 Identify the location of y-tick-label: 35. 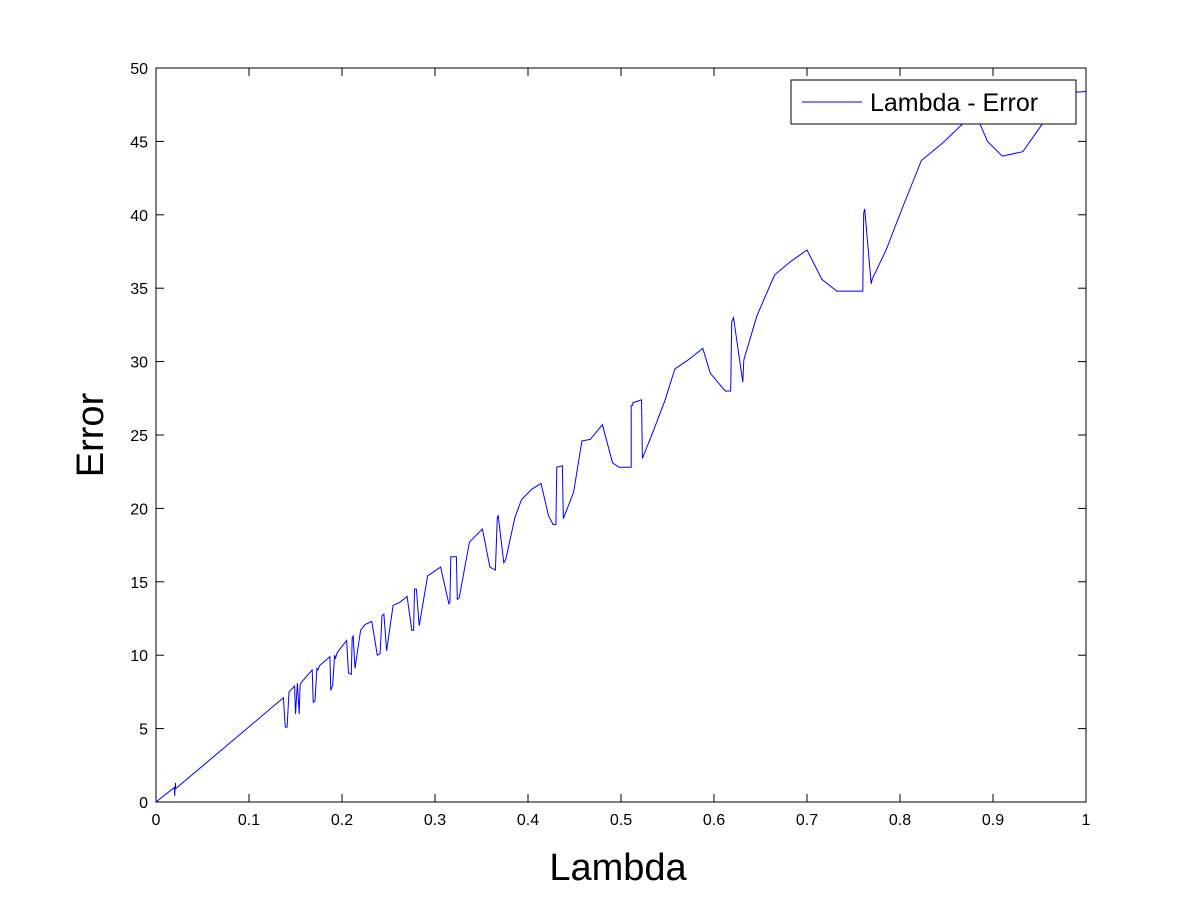
(139, 289).